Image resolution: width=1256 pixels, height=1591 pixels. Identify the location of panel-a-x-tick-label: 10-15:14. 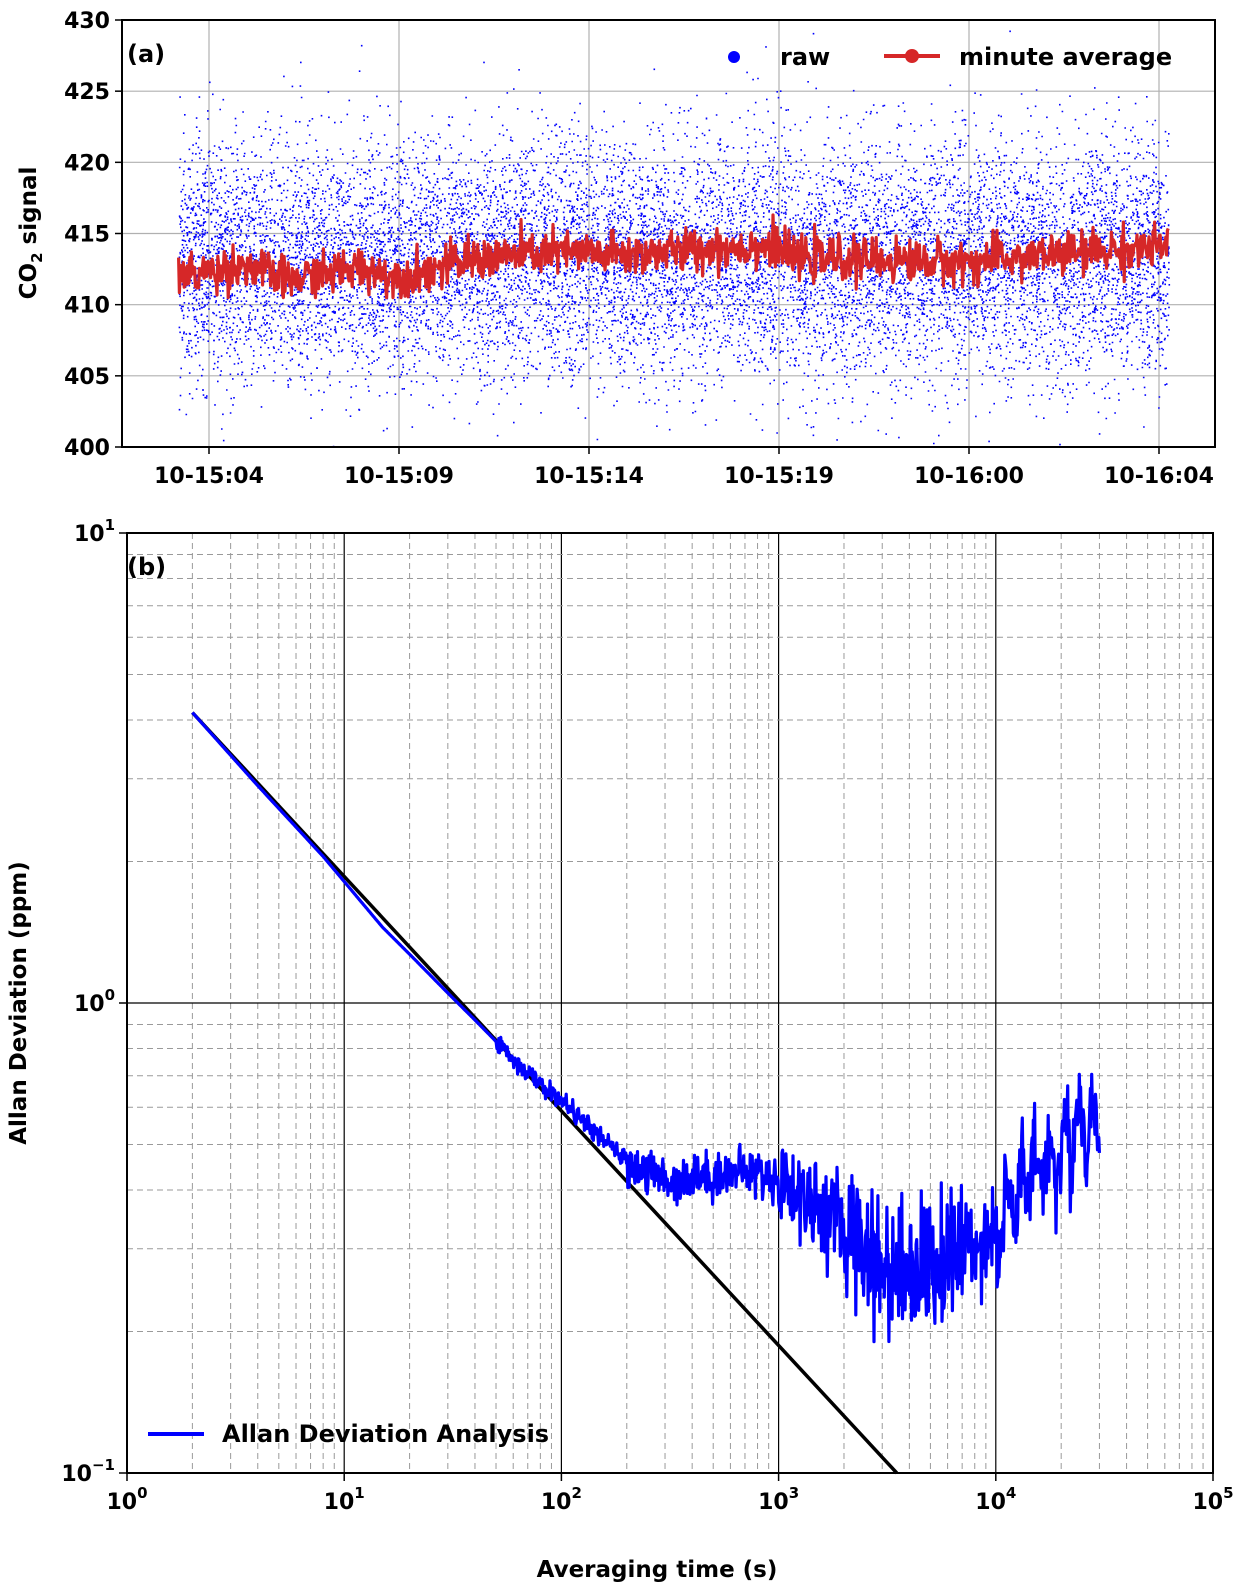
(589, 476).